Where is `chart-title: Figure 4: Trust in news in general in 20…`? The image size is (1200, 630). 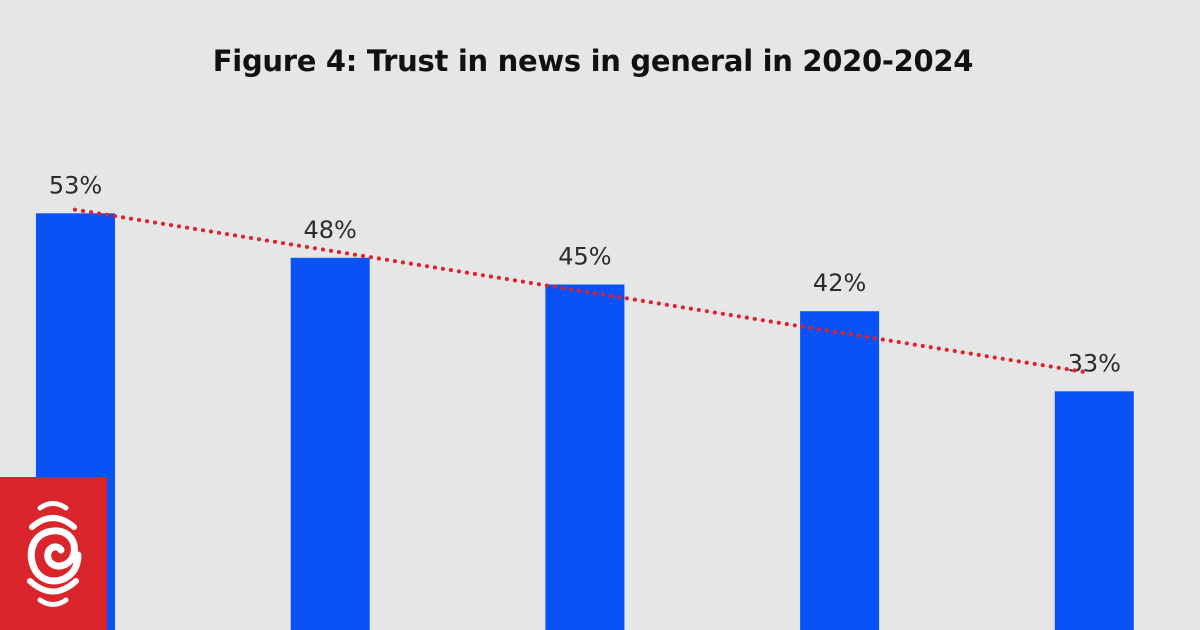
chart-title: Figure 4: Trust in news in general in 20… is located at coordinates (593, 61).